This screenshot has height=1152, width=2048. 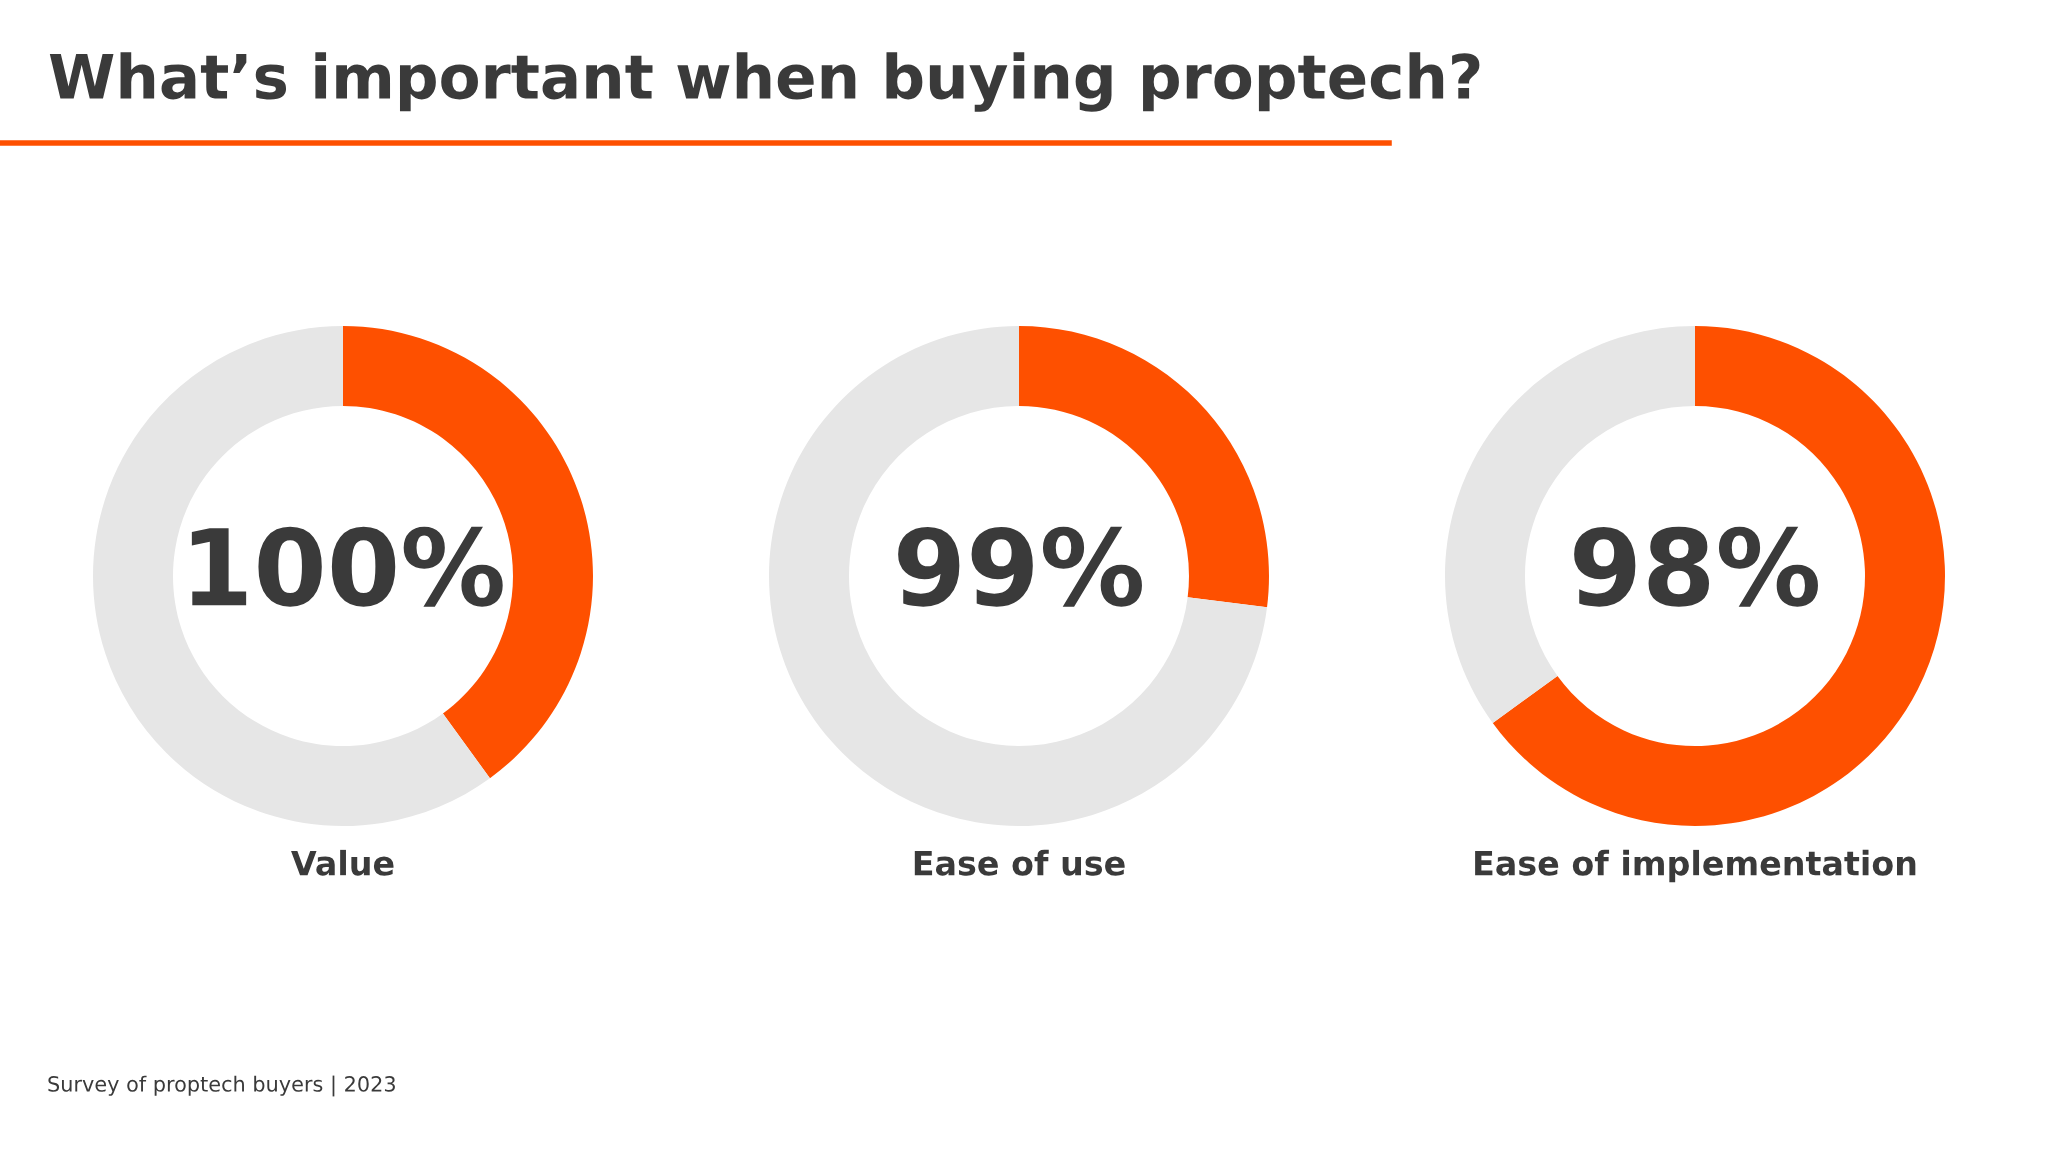 I want to click on text: 99%, so click(x=1020, y=566).